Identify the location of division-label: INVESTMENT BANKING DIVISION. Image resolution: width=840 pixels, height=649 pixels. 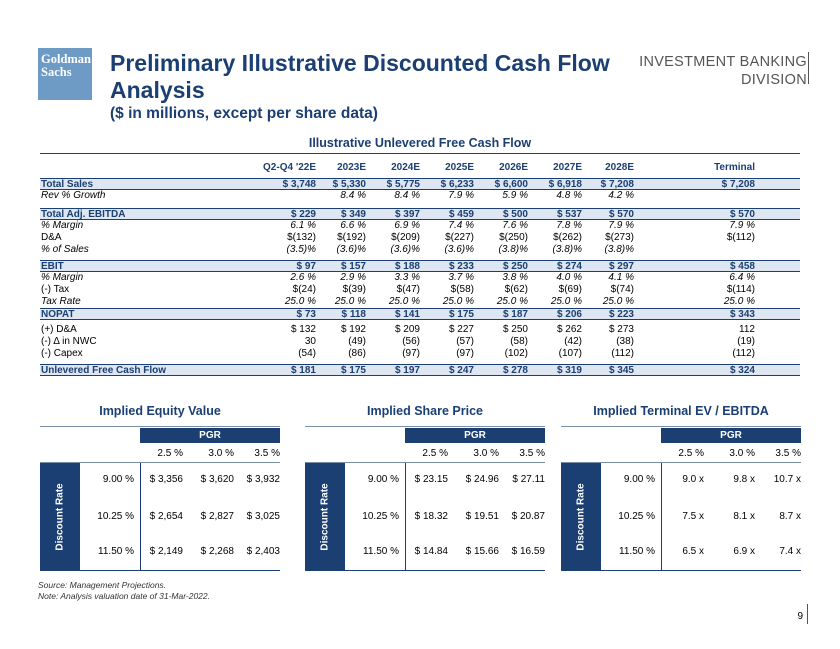
(723, 71).